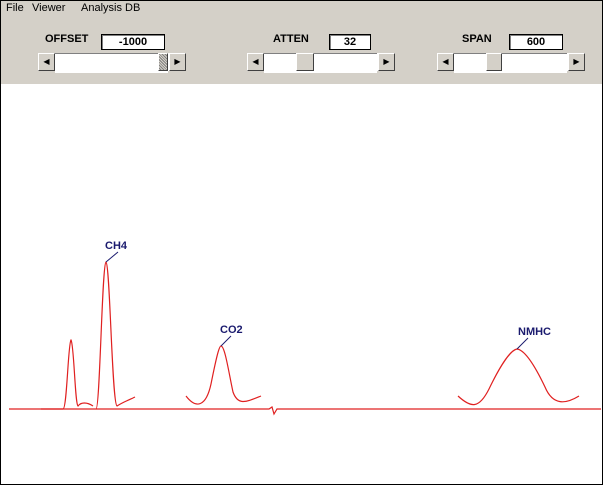 Image resolution: width=603 pixels, height=485 pixels. What do you see at coordinates (522, 343) in the screenshot?
I see `nmhc-leader-line` at bounding box center [522, 343].